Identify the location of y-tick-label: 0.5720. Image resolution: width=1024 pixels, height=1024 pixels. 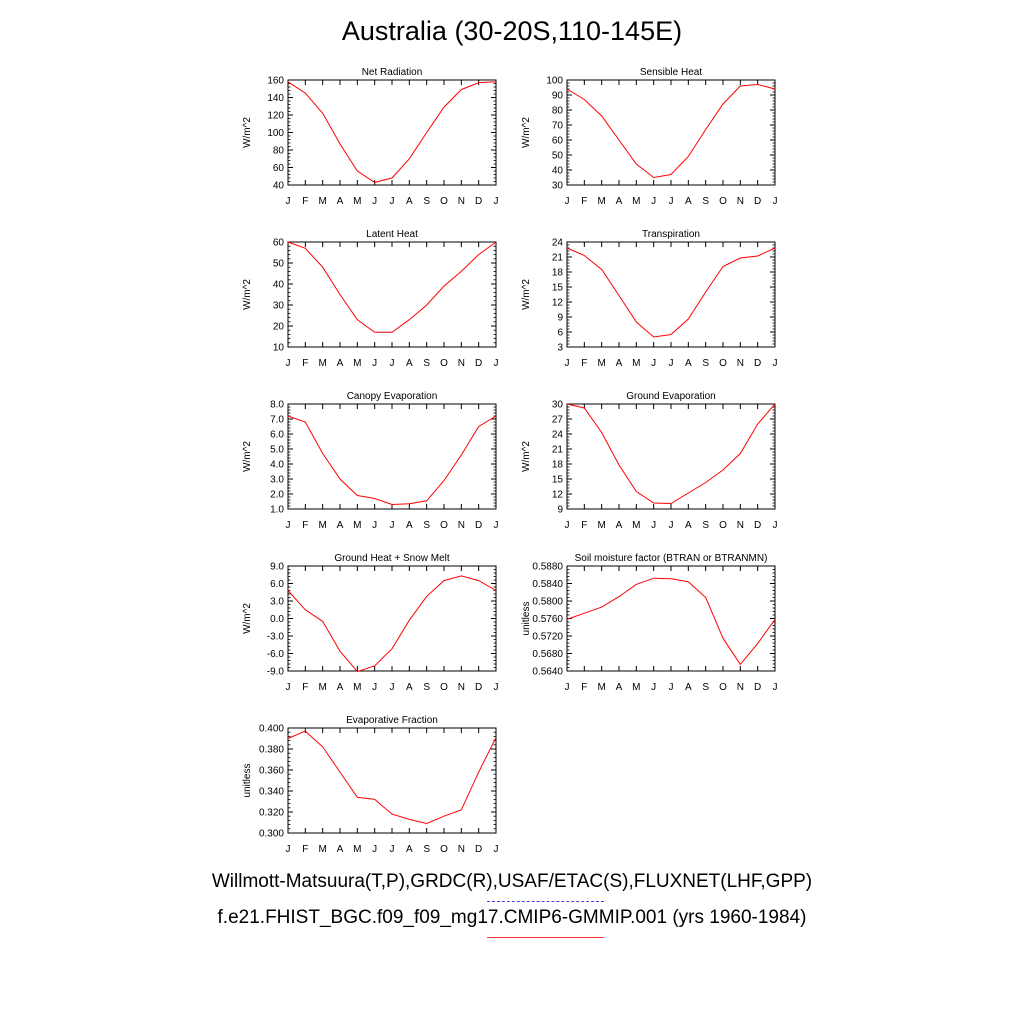
(547, 637).